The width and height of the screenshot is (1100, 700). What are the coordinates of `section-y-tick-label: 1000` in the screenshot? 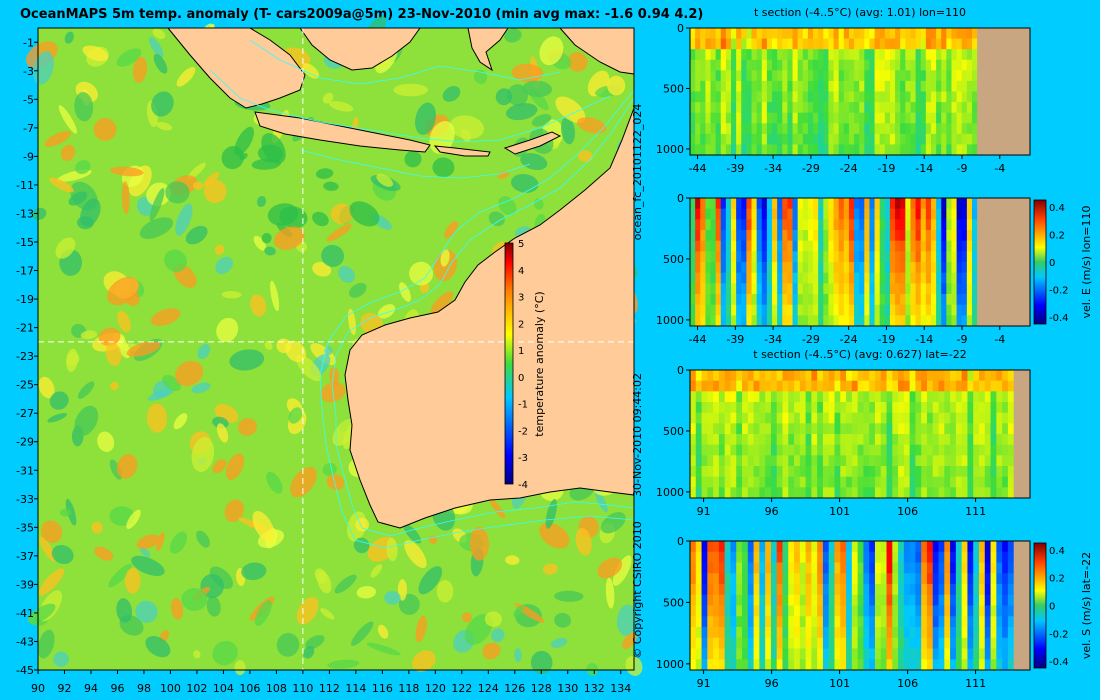 It's located at (670, 320).